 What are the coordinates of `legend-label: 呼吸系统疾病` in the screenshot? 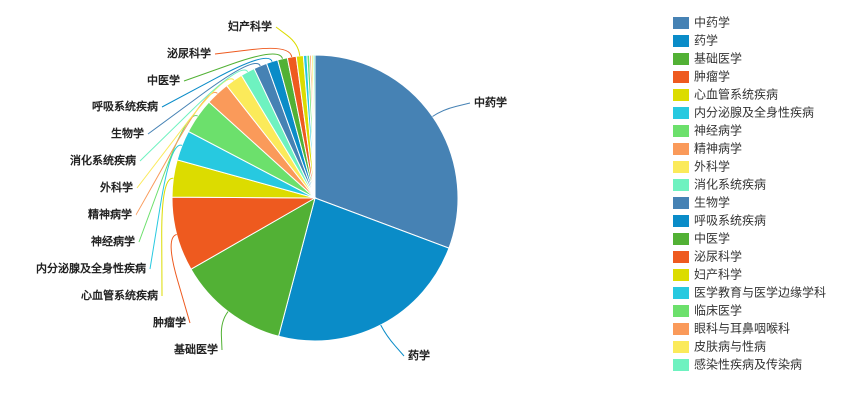 It's located at (730, 220).